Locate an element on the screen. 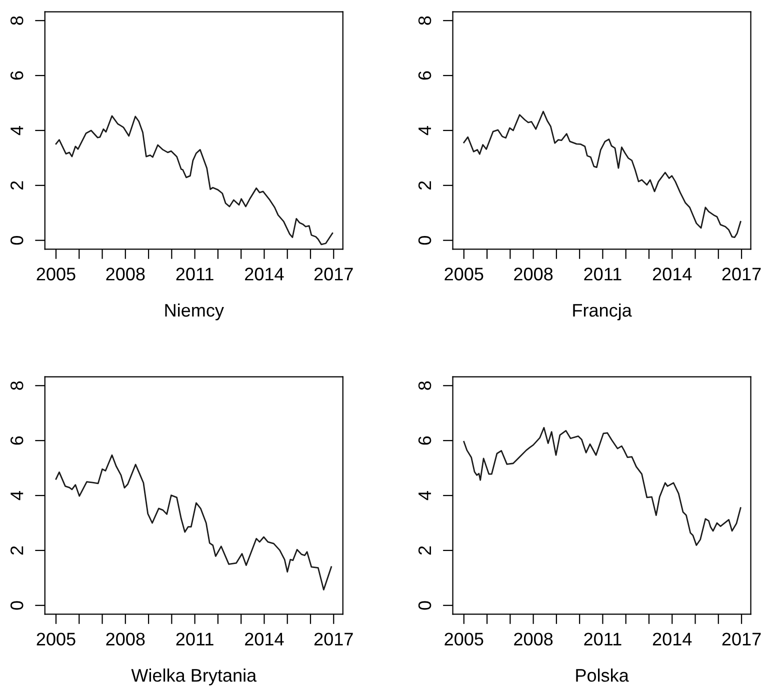  x-axis-title: Wielka Brytania is located at coordinates (194, 677).